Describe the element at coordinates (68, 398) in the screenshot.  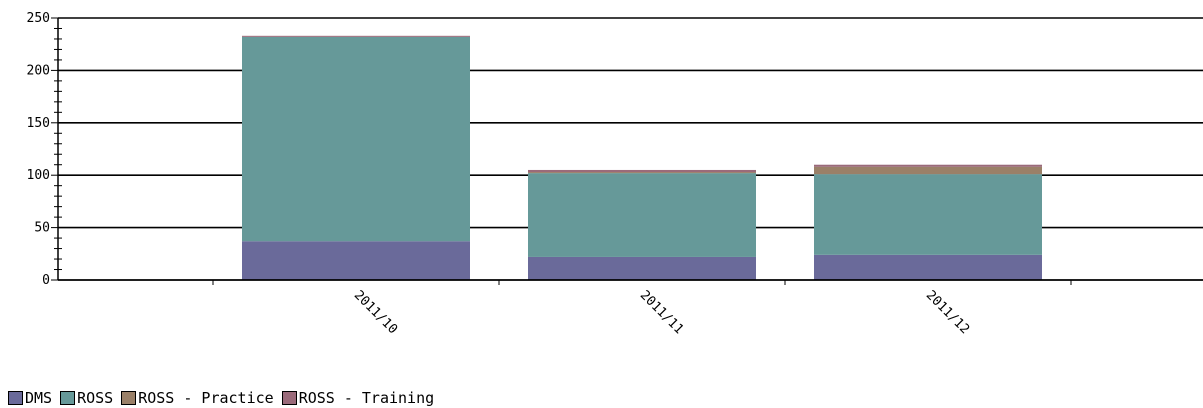
I see `legend-swatch-ross` at that location.